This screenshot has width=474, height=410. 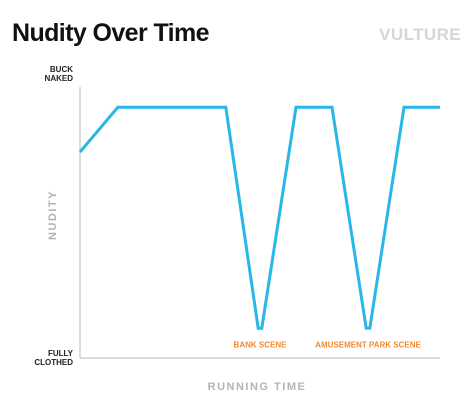 I want to click on y-bottom-label-line2: CLOTHED, so click(x=53, y=362).